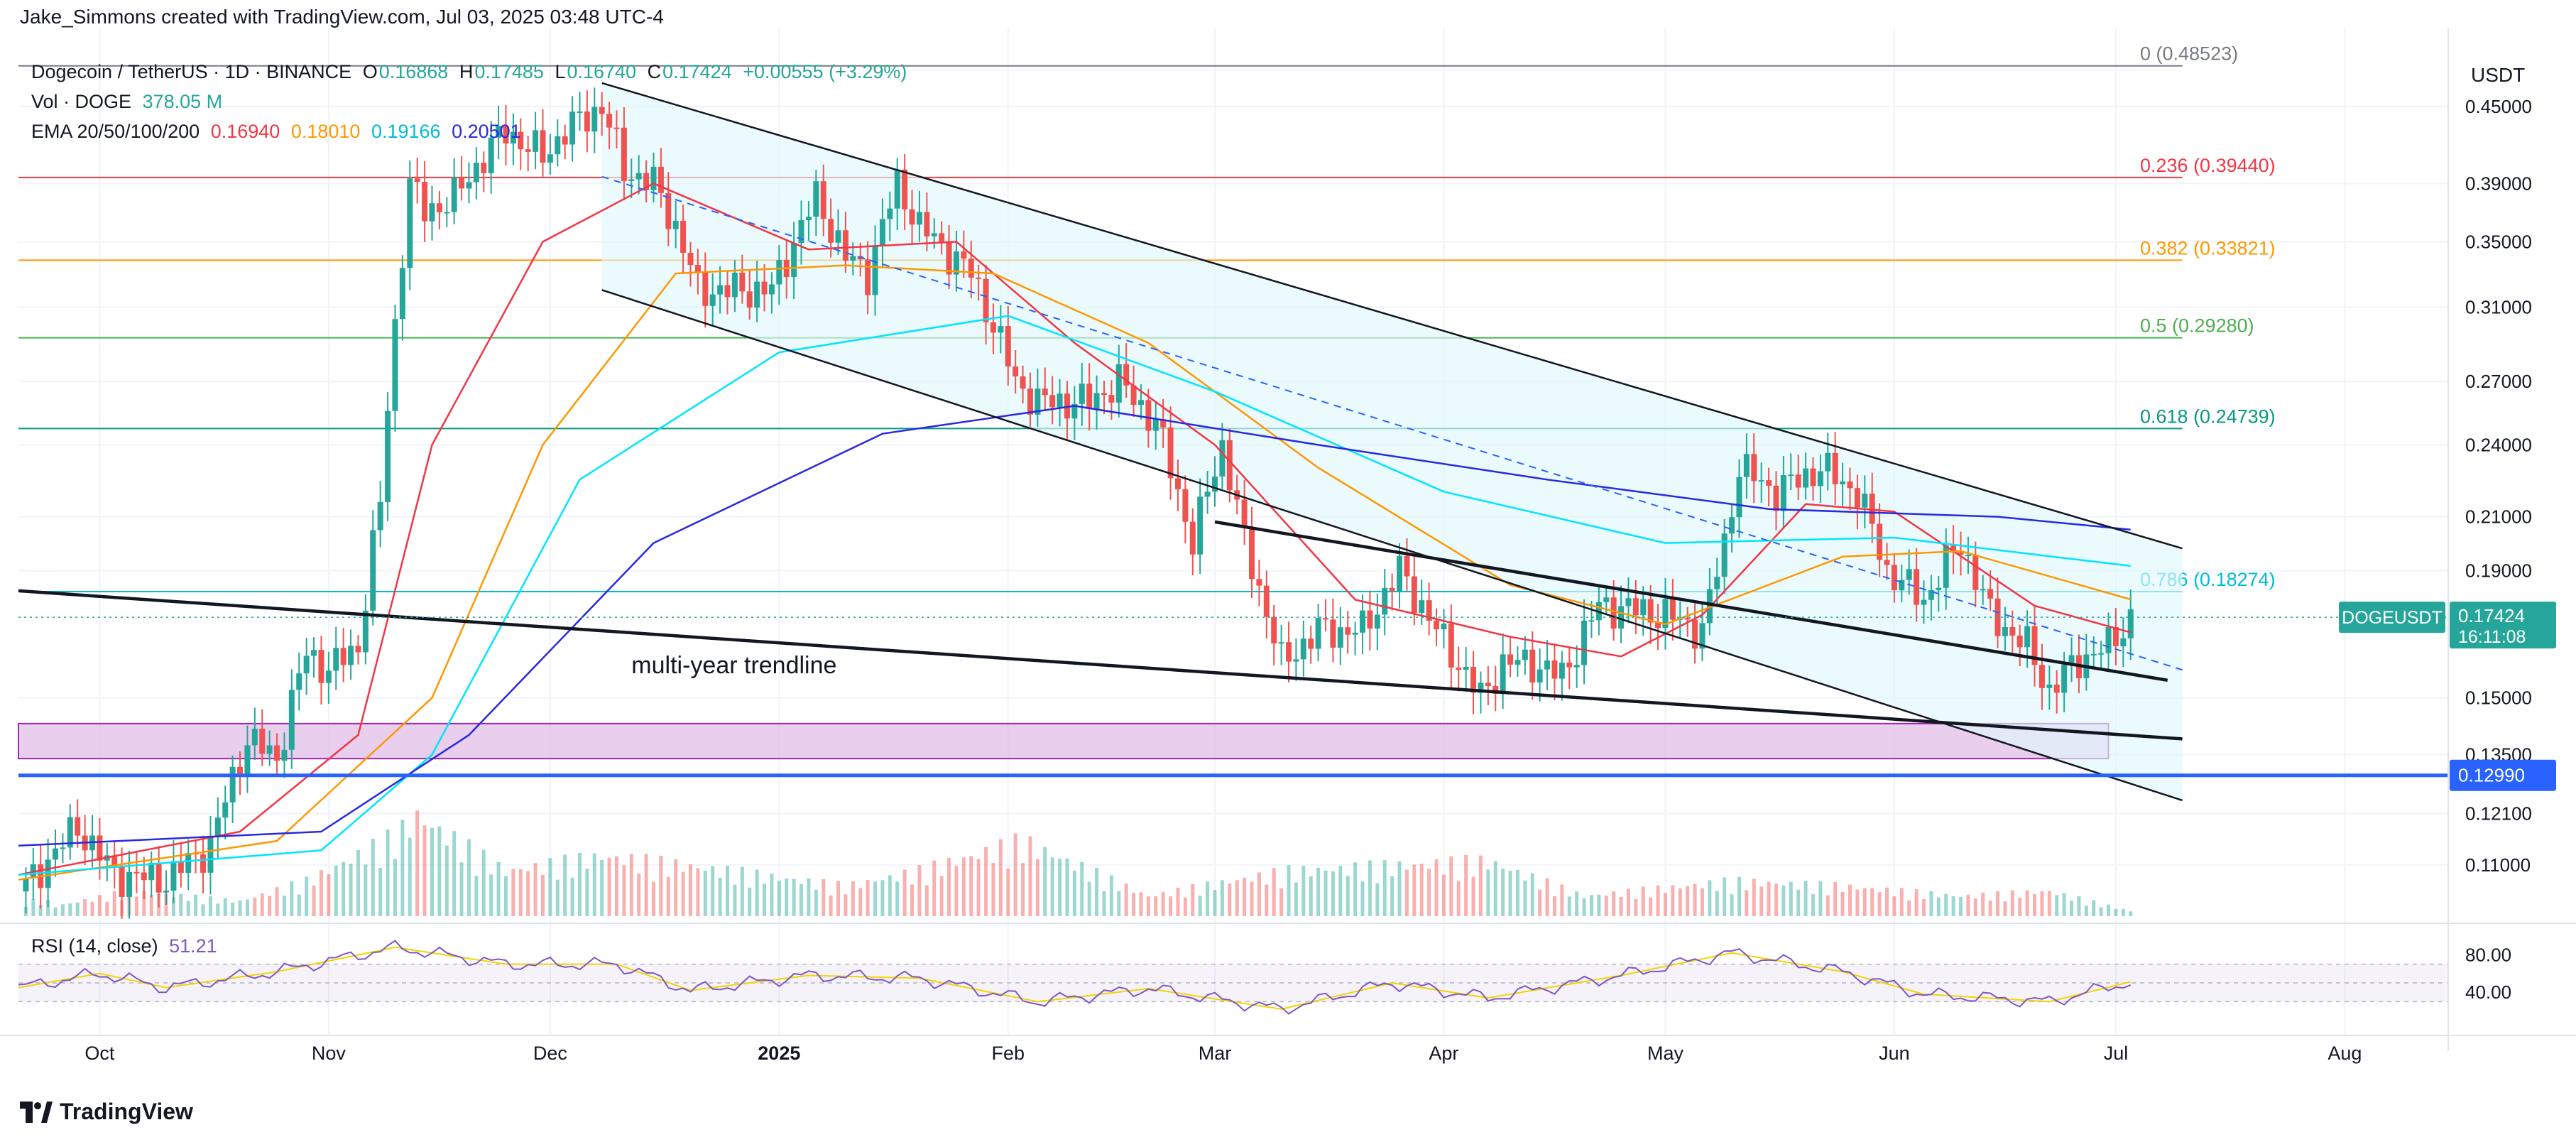  I want to click on demand-zone-rectangle, so click(1064, 741).